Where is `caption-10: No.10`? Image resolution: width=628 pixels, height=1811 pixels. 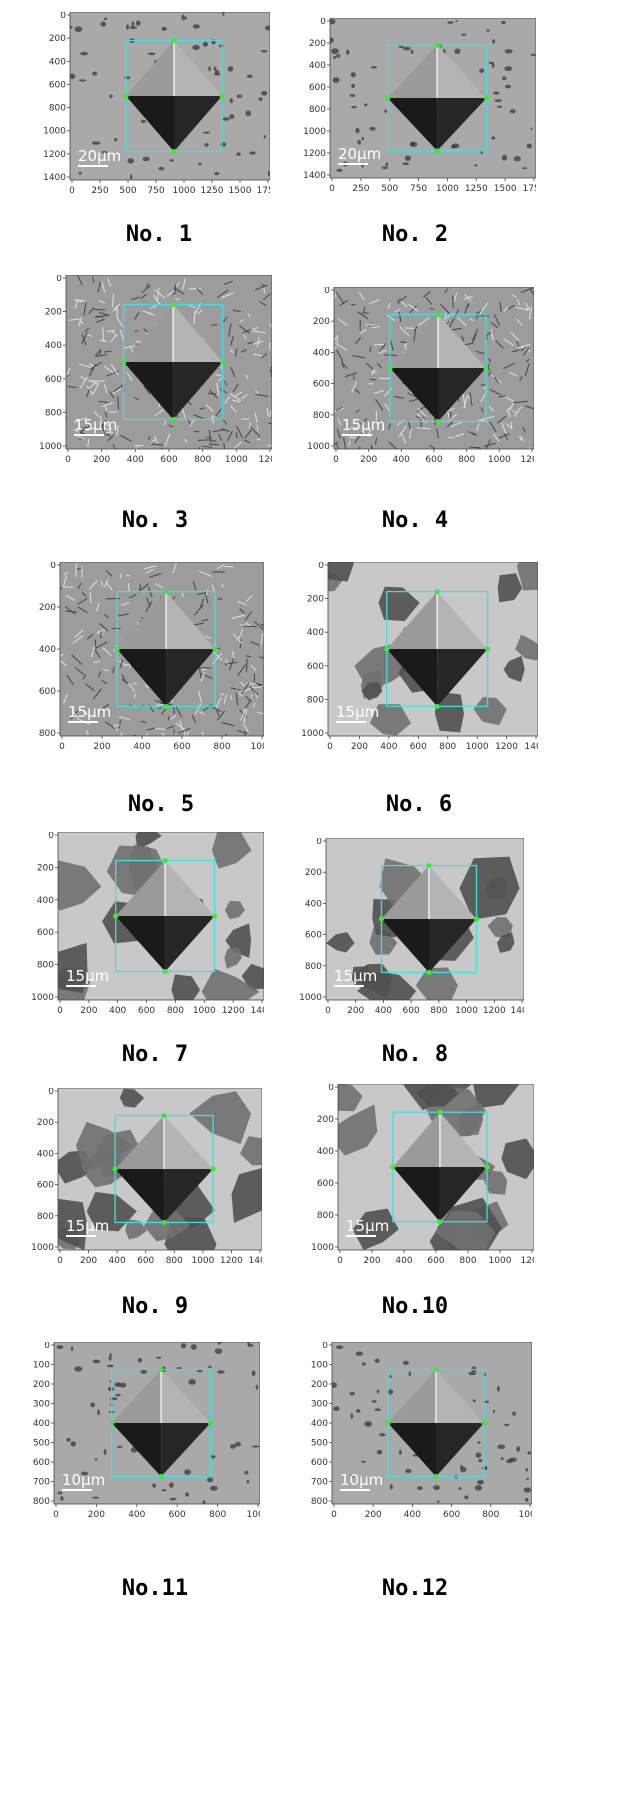 caption-10: No.10 is located at coordinates (415, 1306).